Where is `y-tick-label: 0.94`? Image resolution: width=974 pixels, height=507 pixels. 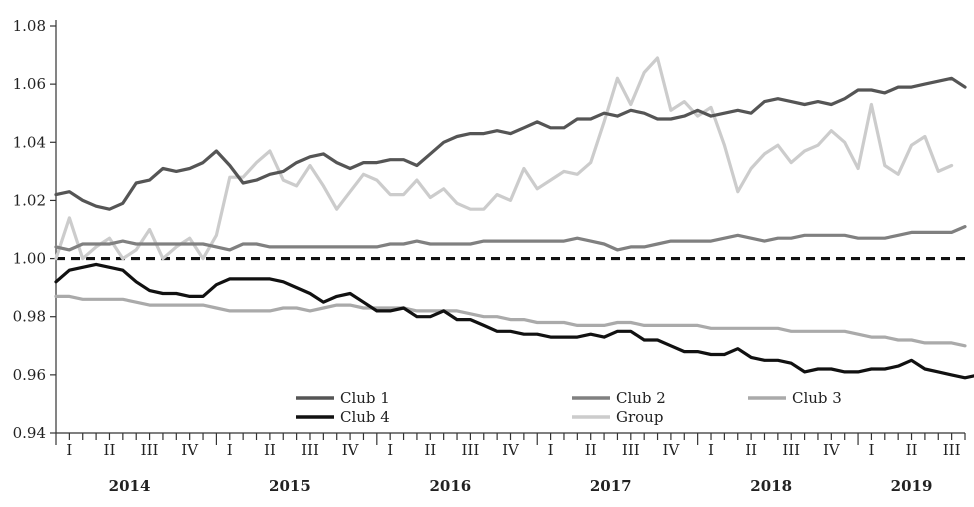 y-tick-label: 0.94 is located at coordinates (29, 433).